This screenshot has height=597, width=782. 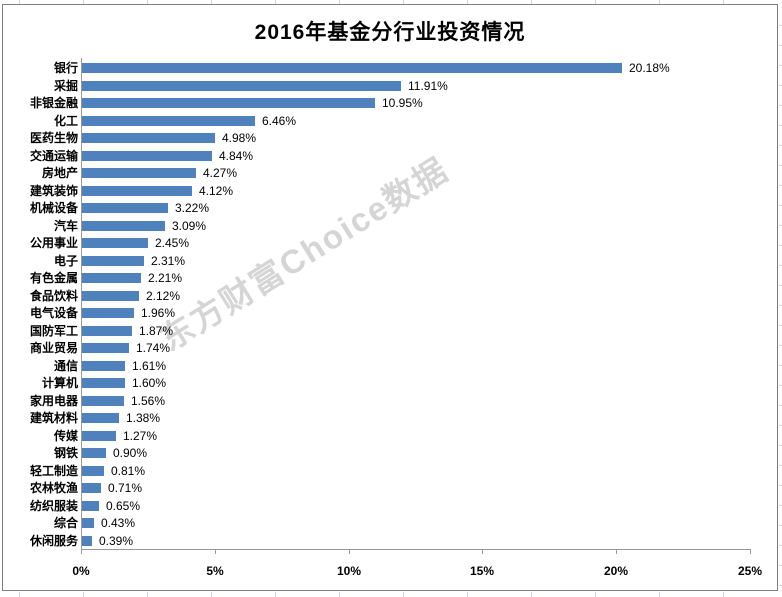 What do you see at coordinates (349, 571) in the screenshot?
I see `x-tick-label: 10%` at bounding box center [349, 571].